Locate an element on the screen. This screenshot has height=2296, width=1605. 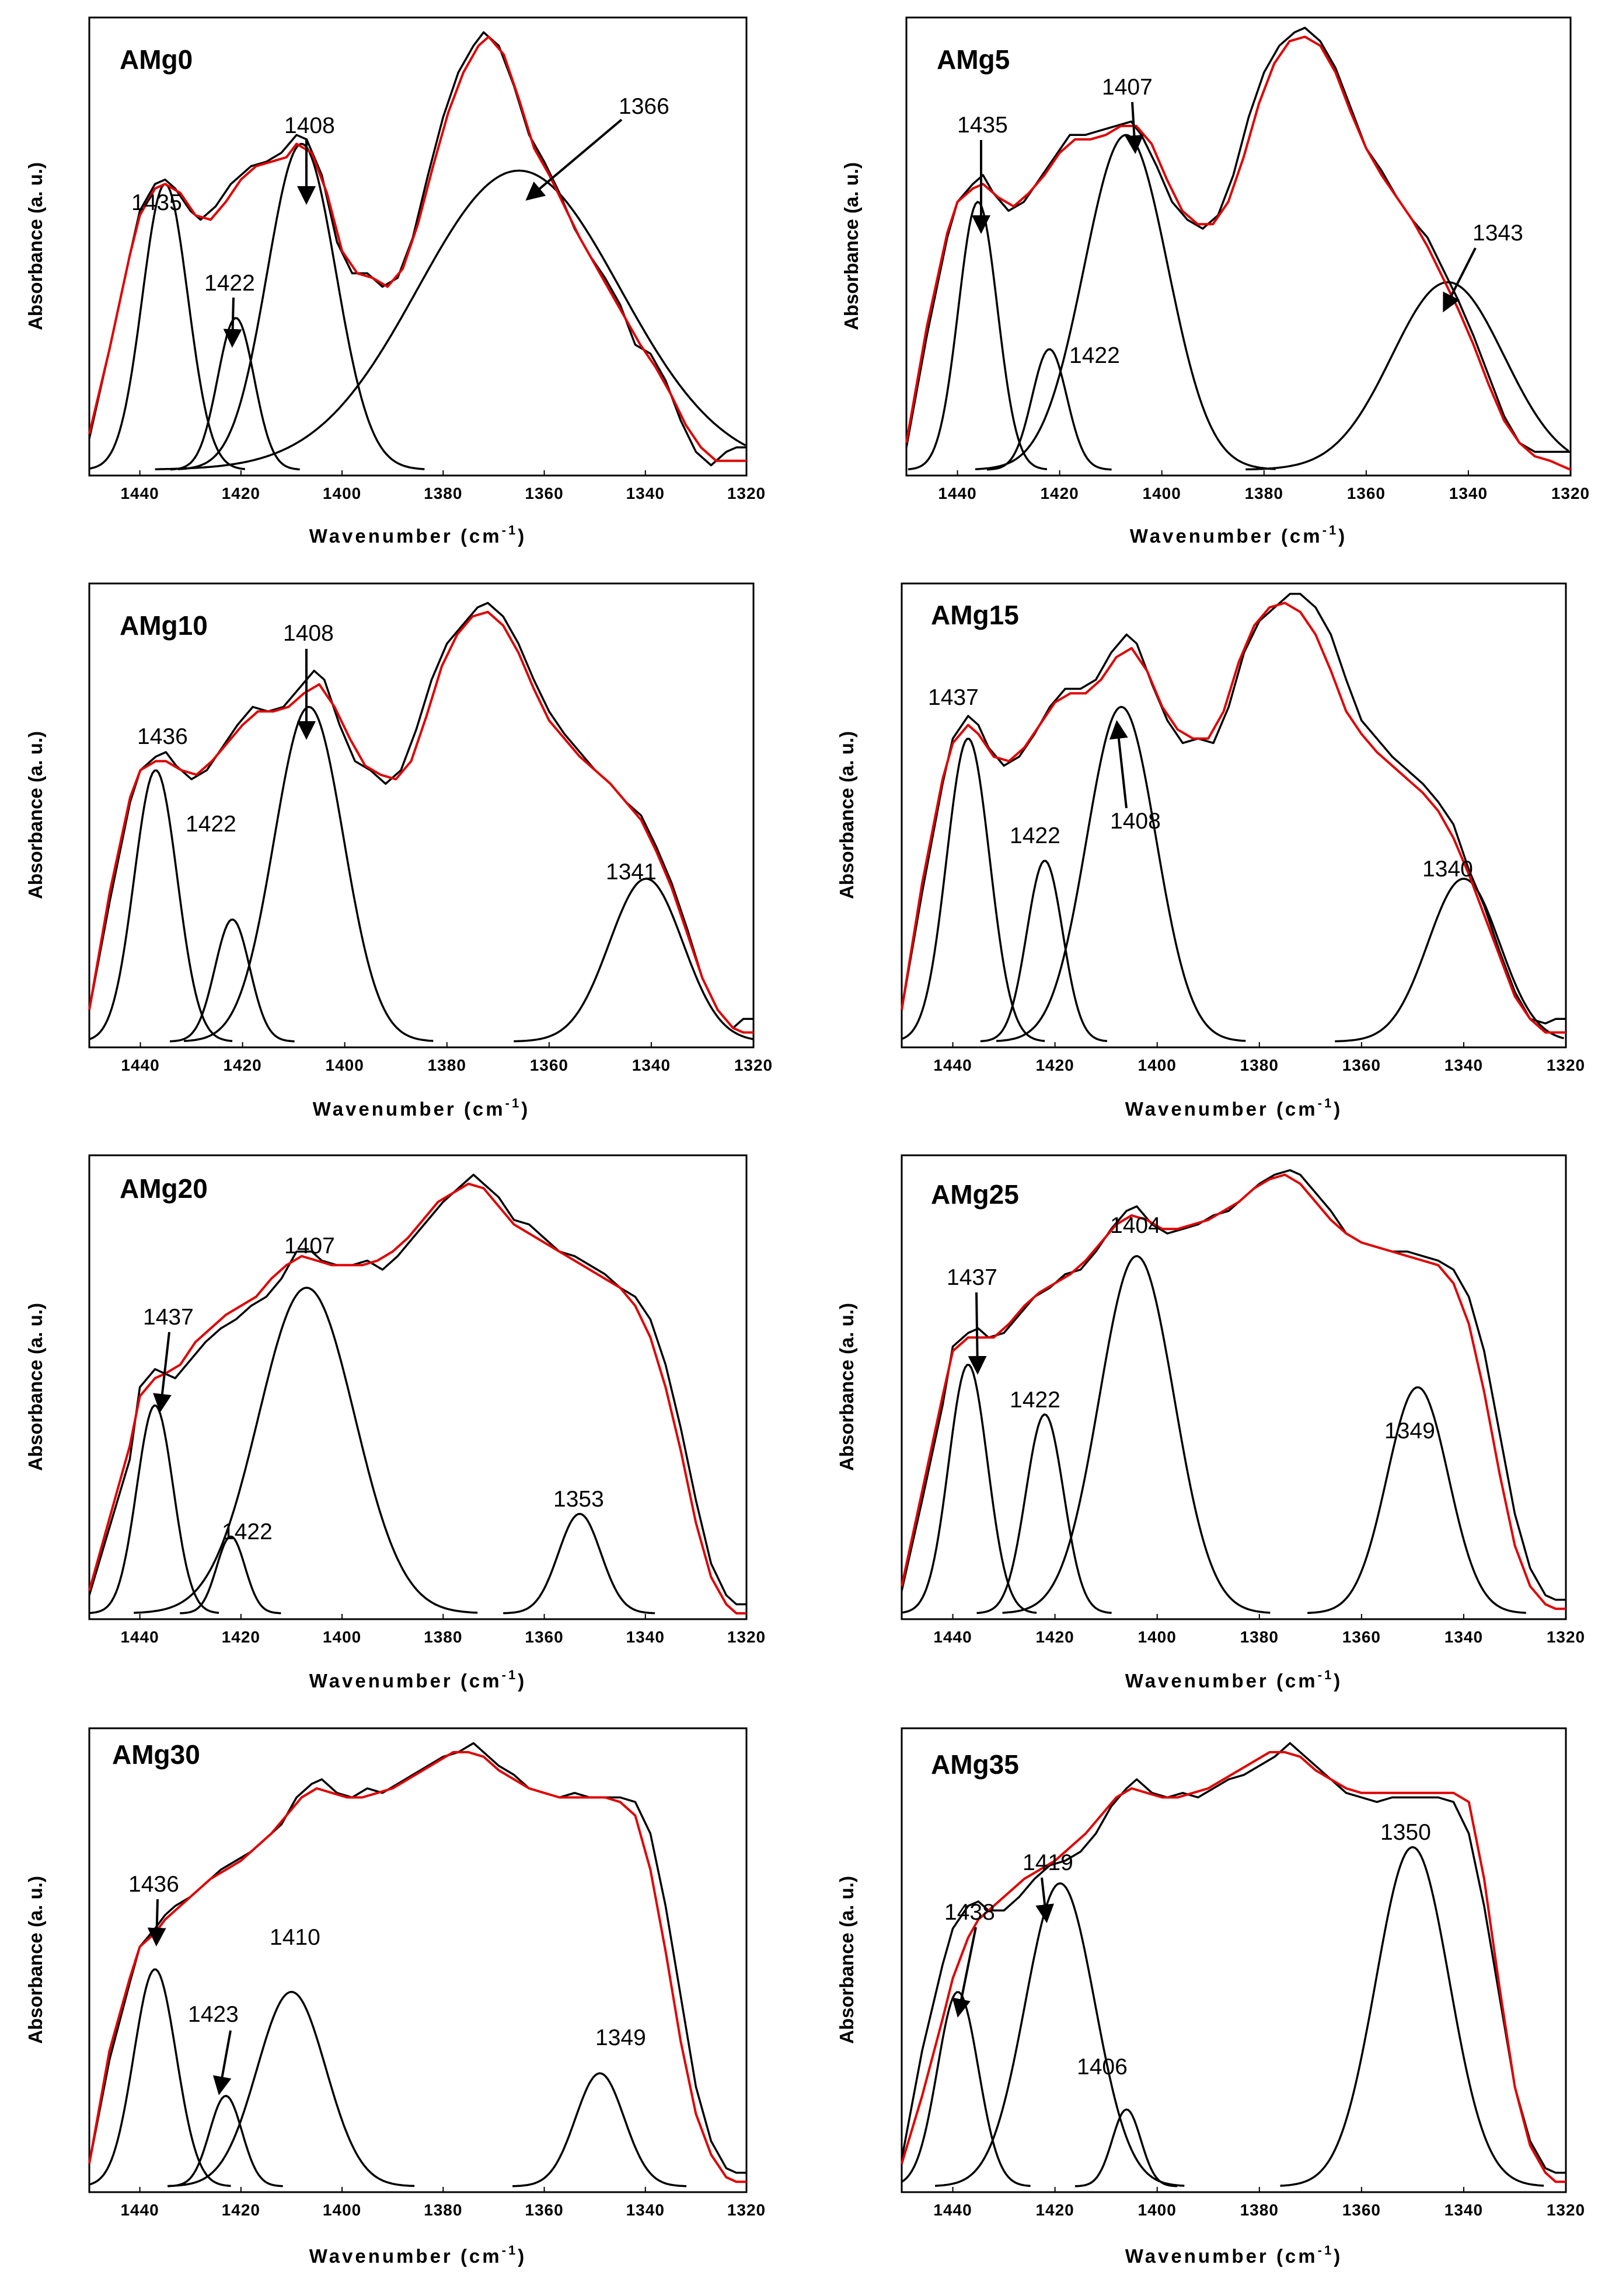
peak-label-1340: 1340 is located at coordinates (1447, 869).